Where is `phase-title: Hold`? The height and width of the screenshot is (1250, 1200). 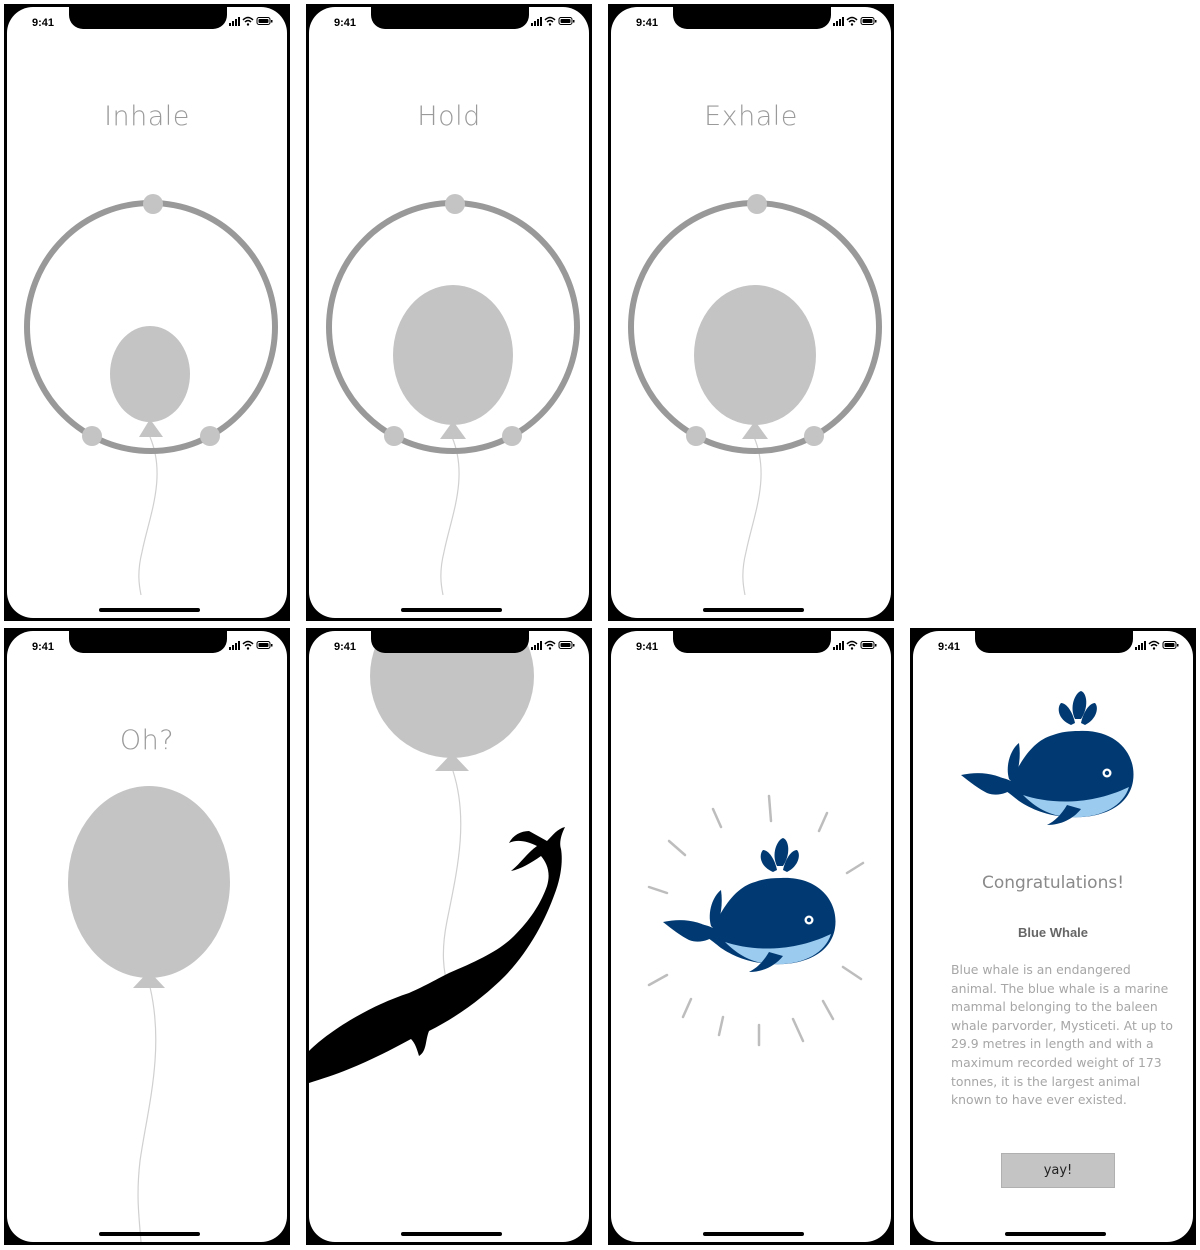 phase-title: Hold is located at coordinates (449, 116).